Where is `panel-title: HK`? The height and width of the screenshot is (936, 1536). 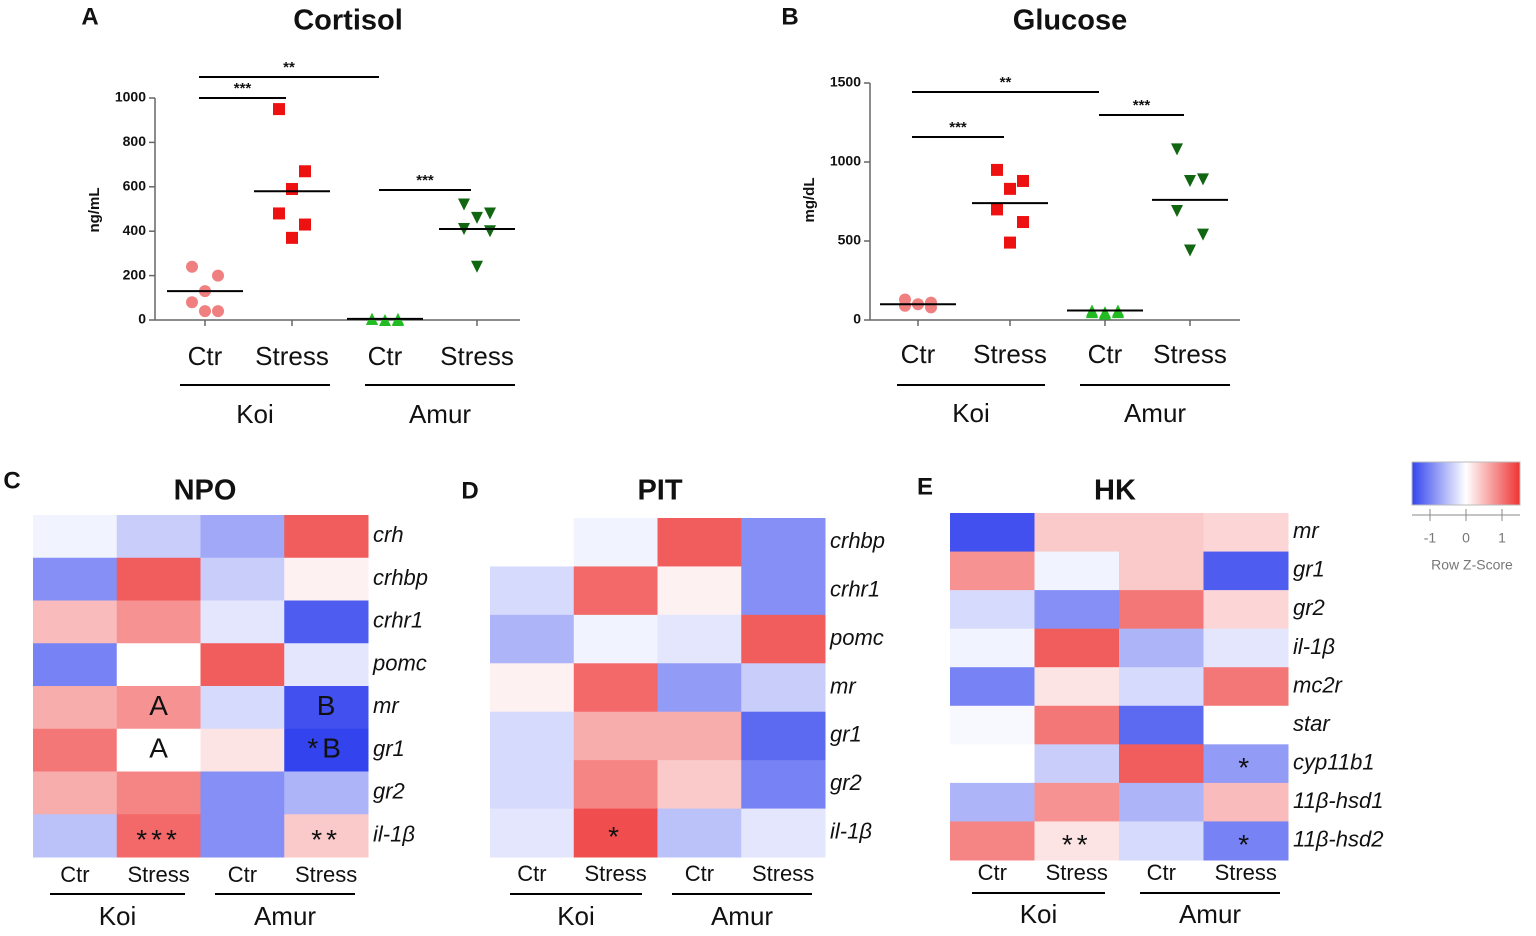
panel-title: HK is located at coordinates (1115, 491).